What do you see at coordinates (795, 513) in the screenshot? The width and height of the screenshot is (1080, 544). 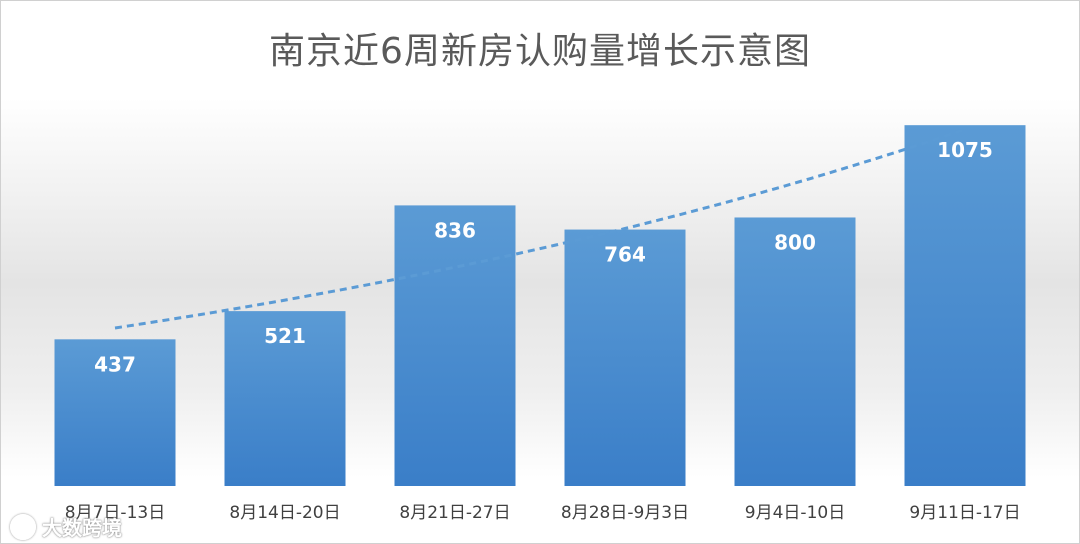 I see `x-tick-label-5: 9月4日-10日` at bounding box center [795, 513].